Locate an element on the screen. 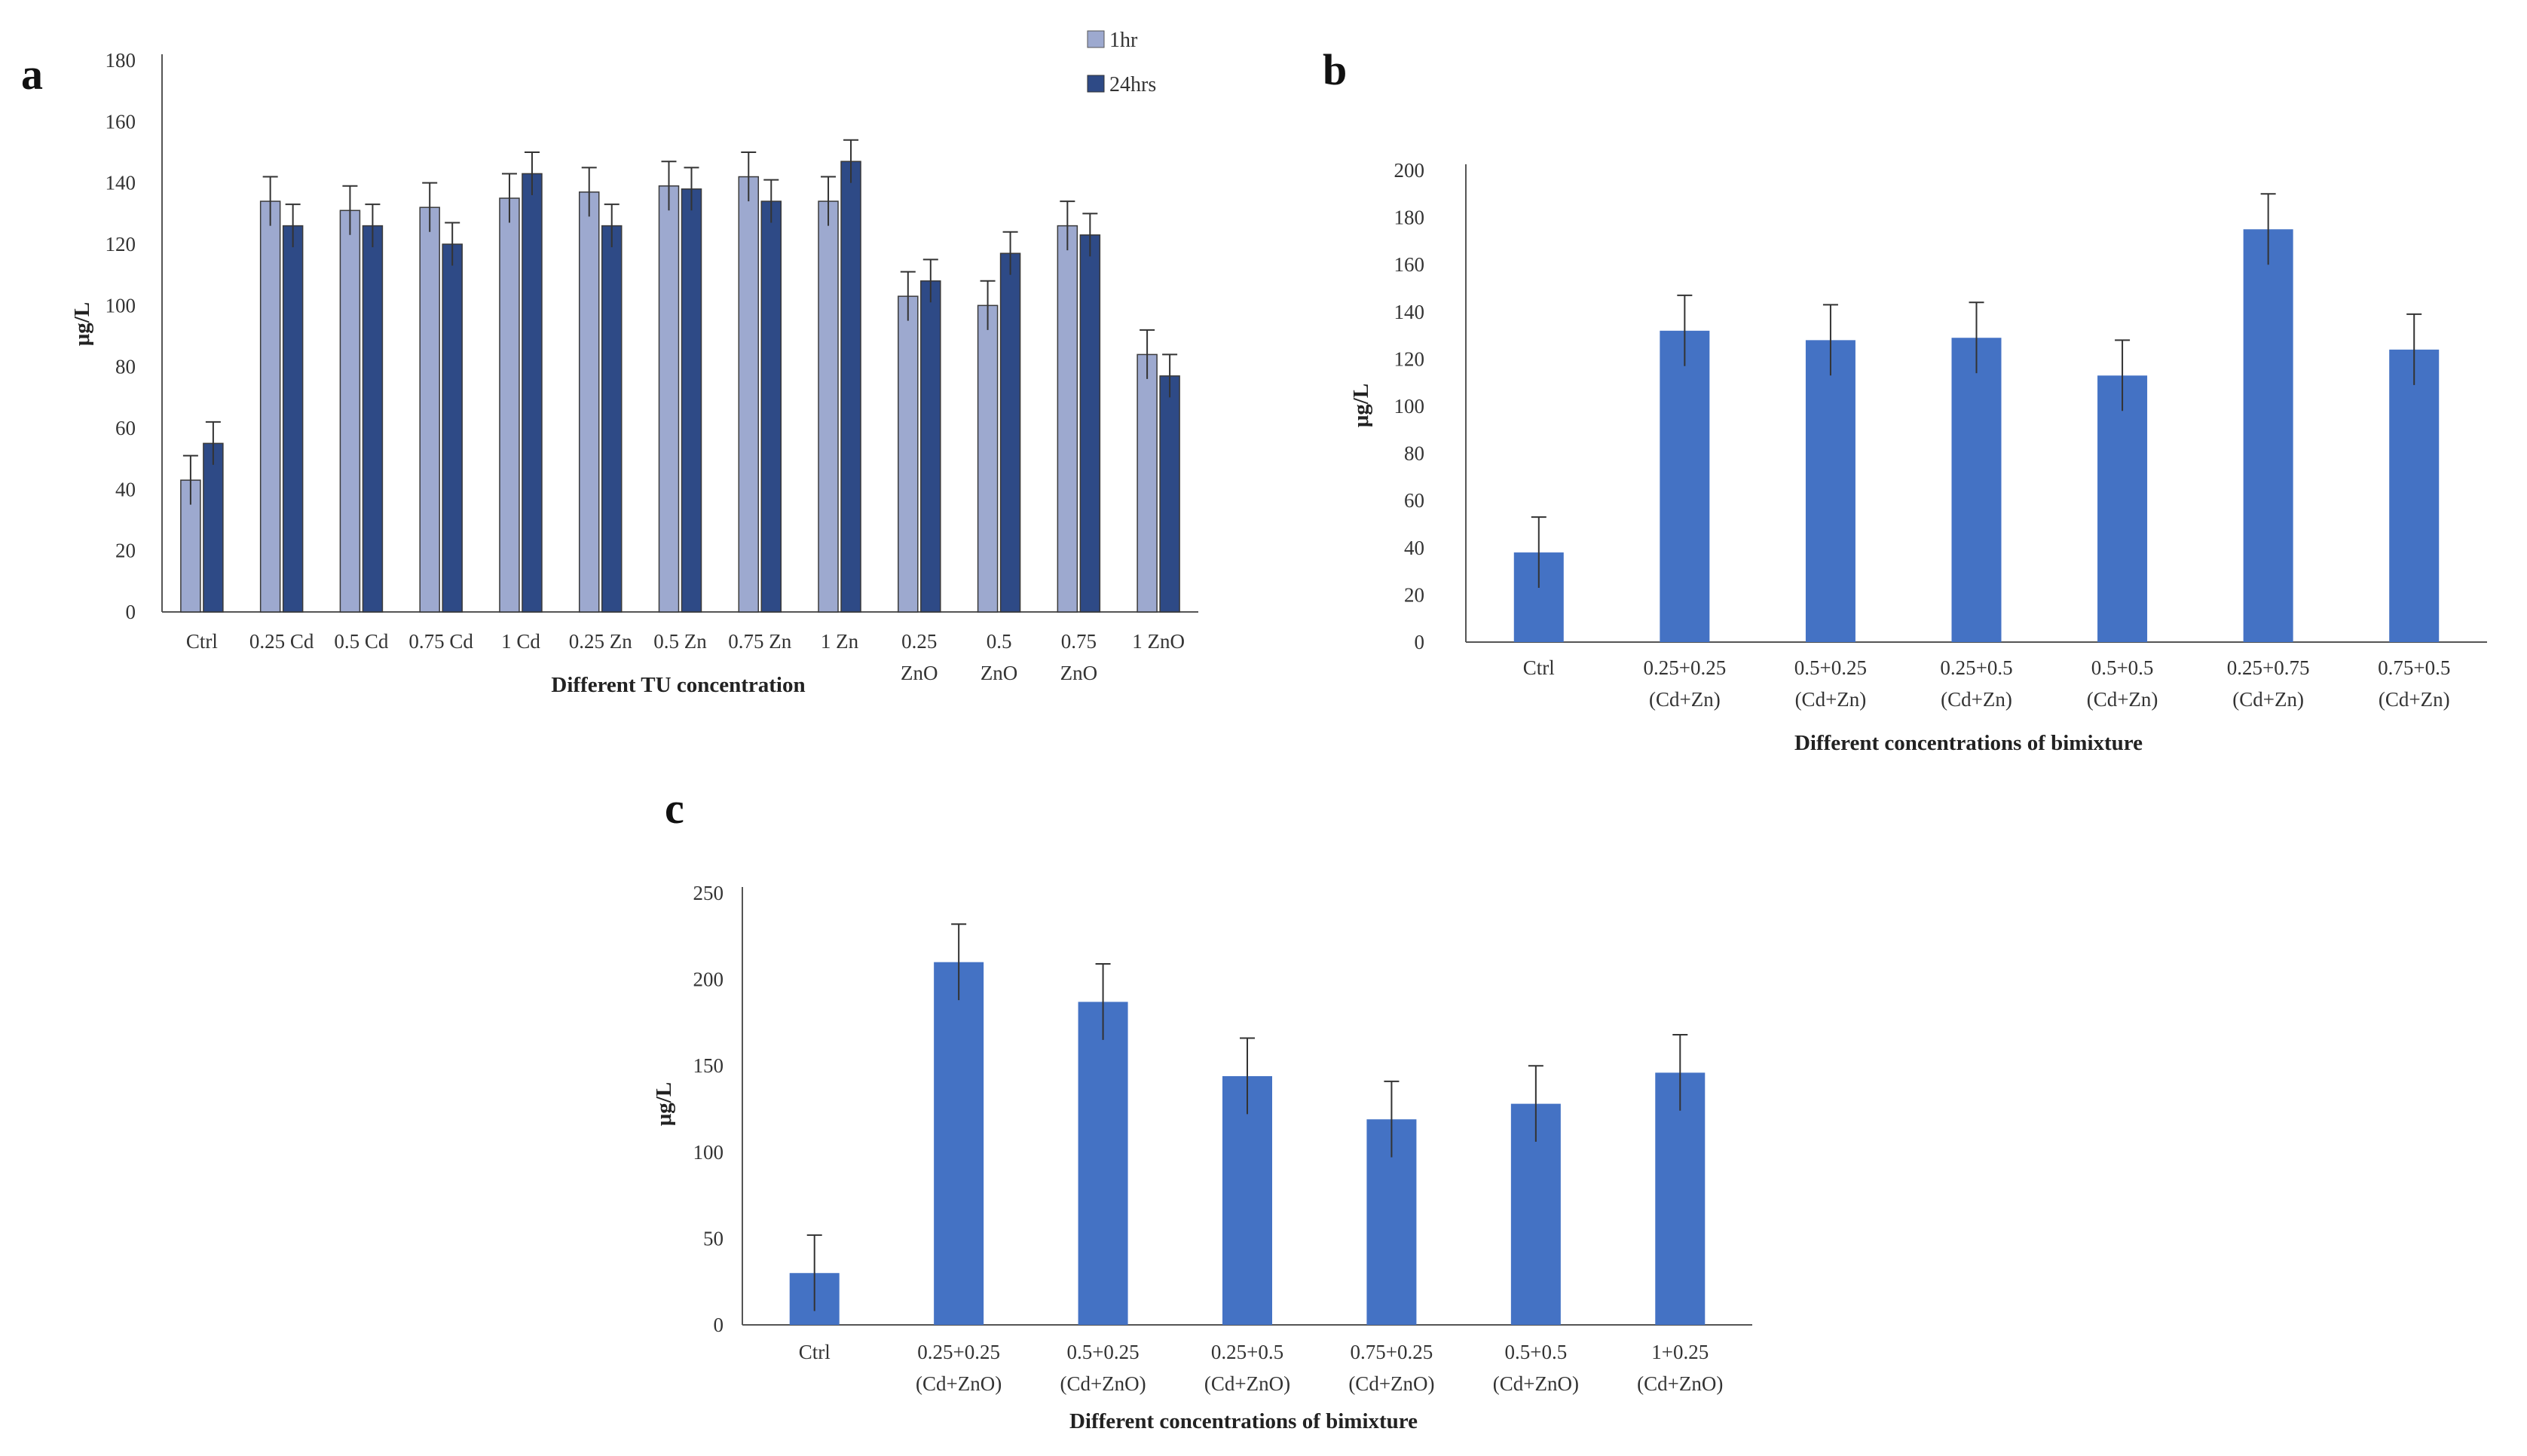 The image size is (2527, 1456). panel-label-b: b is located at coordinates (1335, 69).